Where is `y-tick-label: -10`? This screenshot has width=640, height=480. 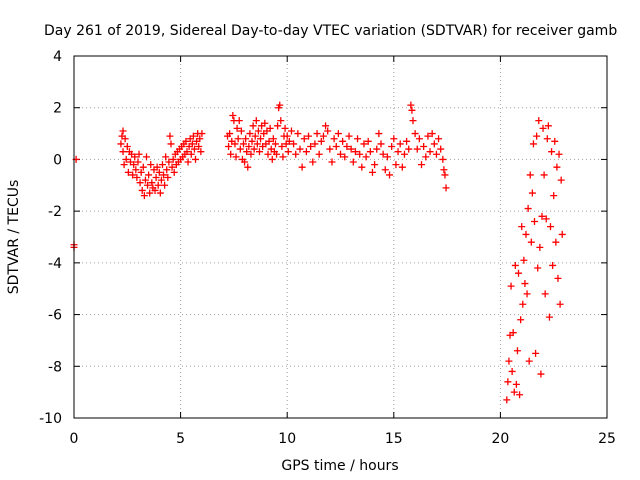
y-tick-label: -10 is located at coordinates (50, 419).